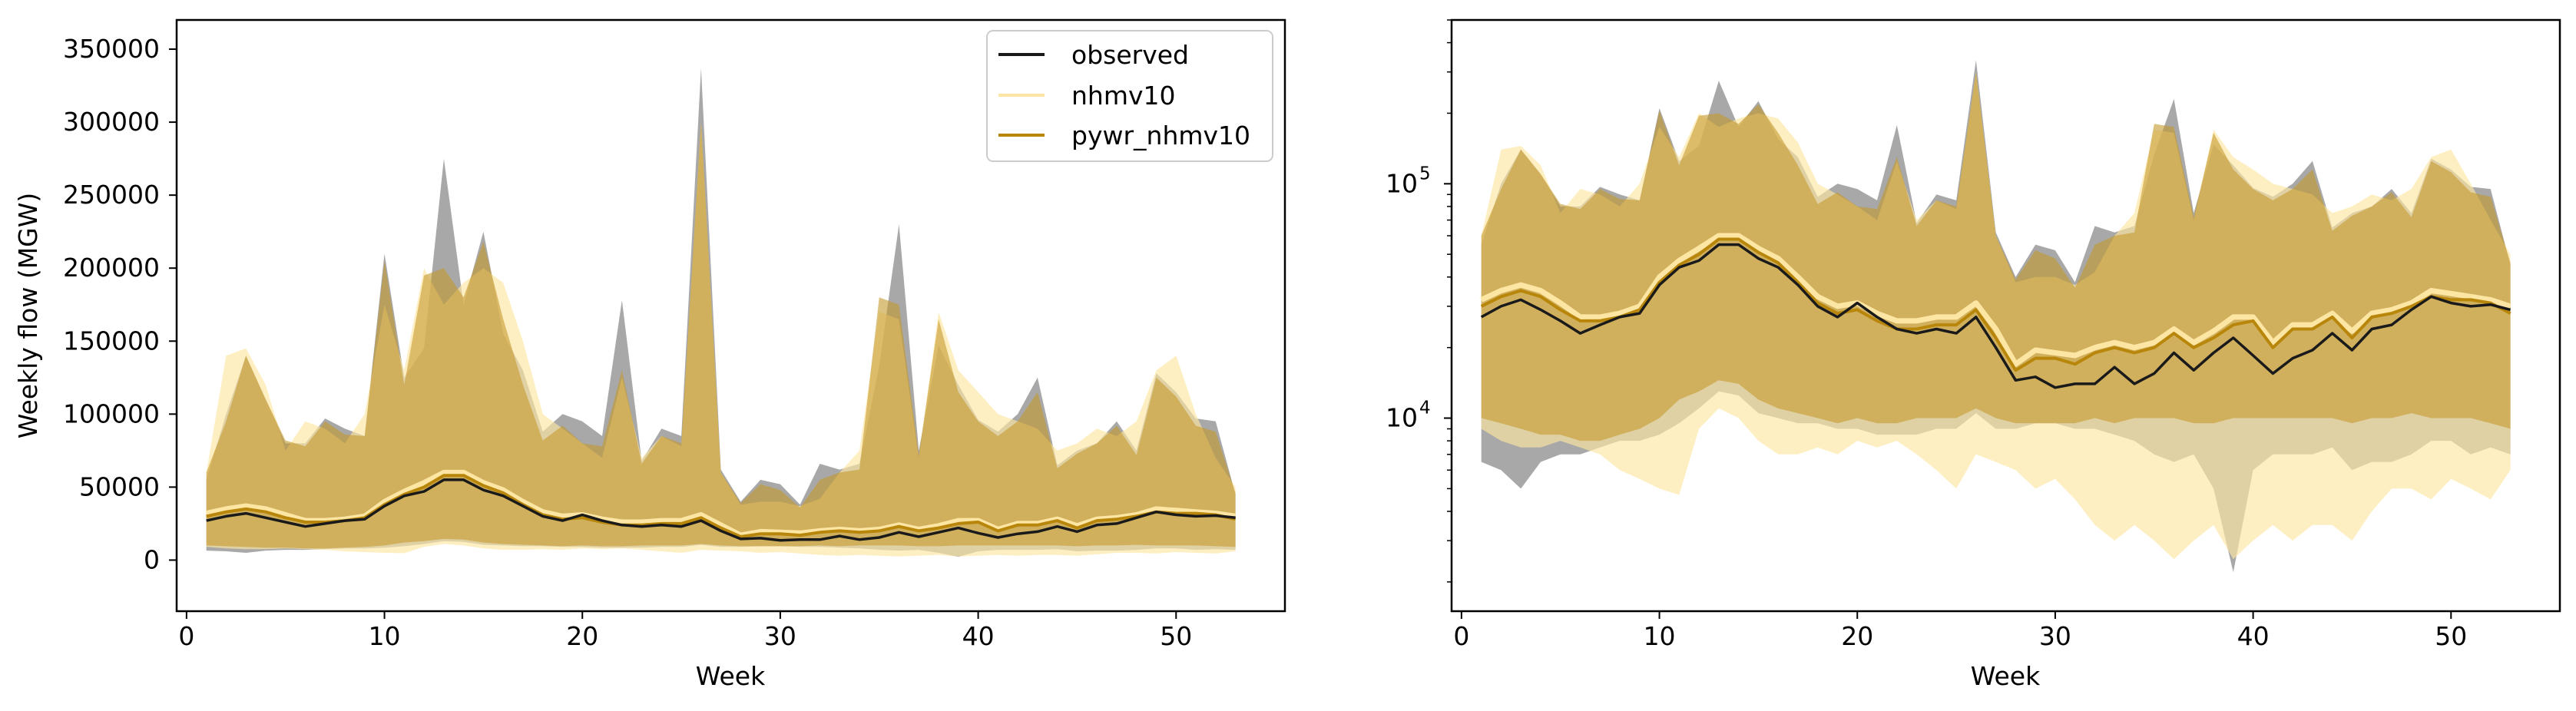  Describe the element at coordinates (582, 636) in the screenshot. I see `left-x-tick-label: 20` at that location.